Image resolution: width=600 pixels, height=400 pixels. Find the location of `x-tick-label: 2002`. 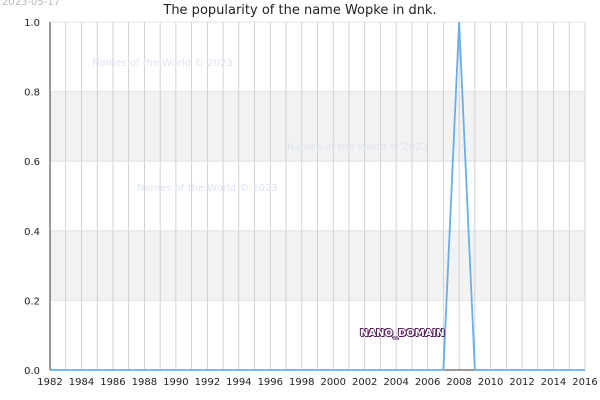

x-tick-label: 2002 is located at coordinates (364, 382).